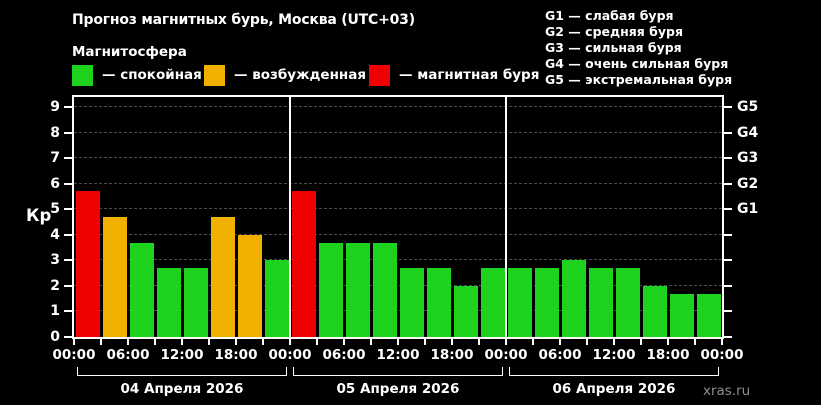 The image size is (821, 405). What do you see at coordinates (55, 285) in the screenshot?
I see `y-tick-label-2: 2` at bounding box center [55, 285].